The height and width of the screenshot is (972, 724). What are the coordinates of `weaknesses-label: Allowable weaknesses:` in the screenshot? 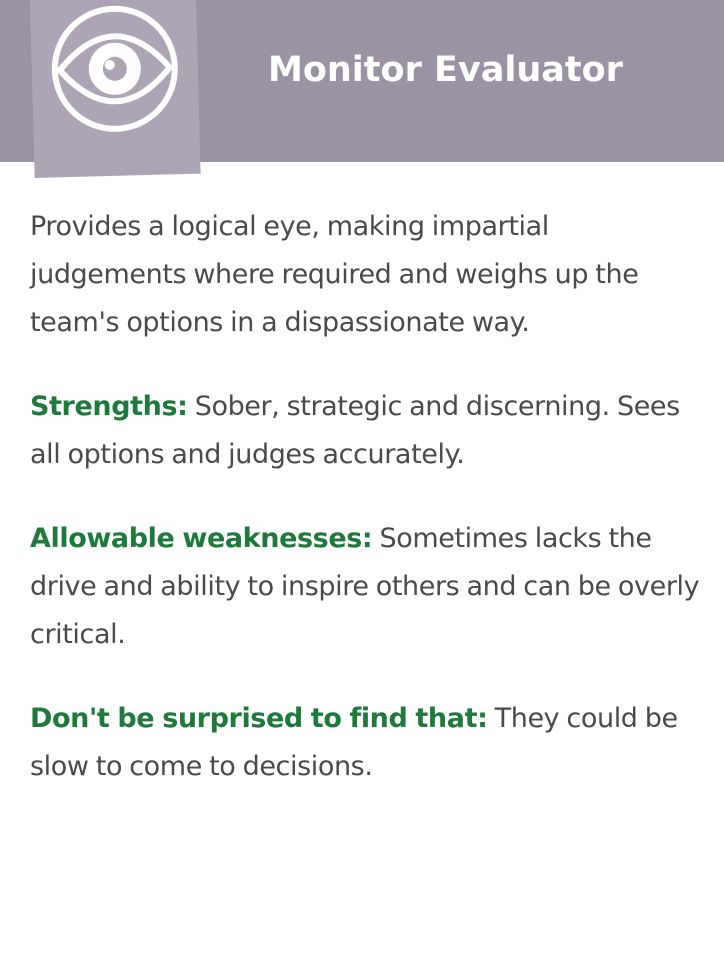 It's located at (201, 538).